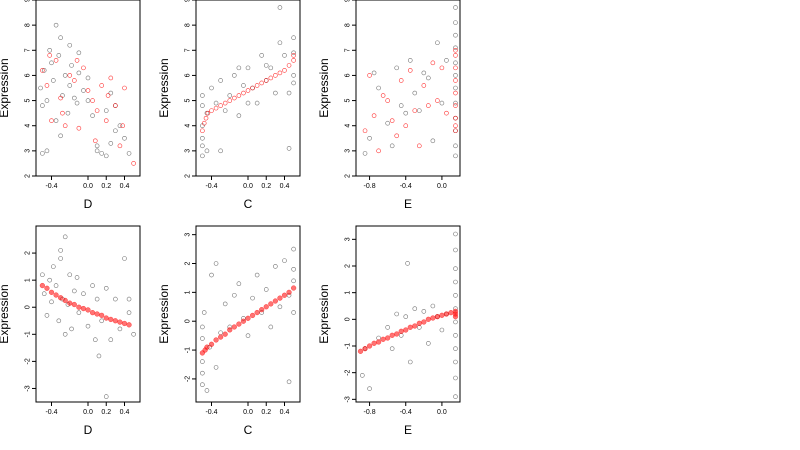  I want to click on y-tick-label: 9, so click(348, 1).